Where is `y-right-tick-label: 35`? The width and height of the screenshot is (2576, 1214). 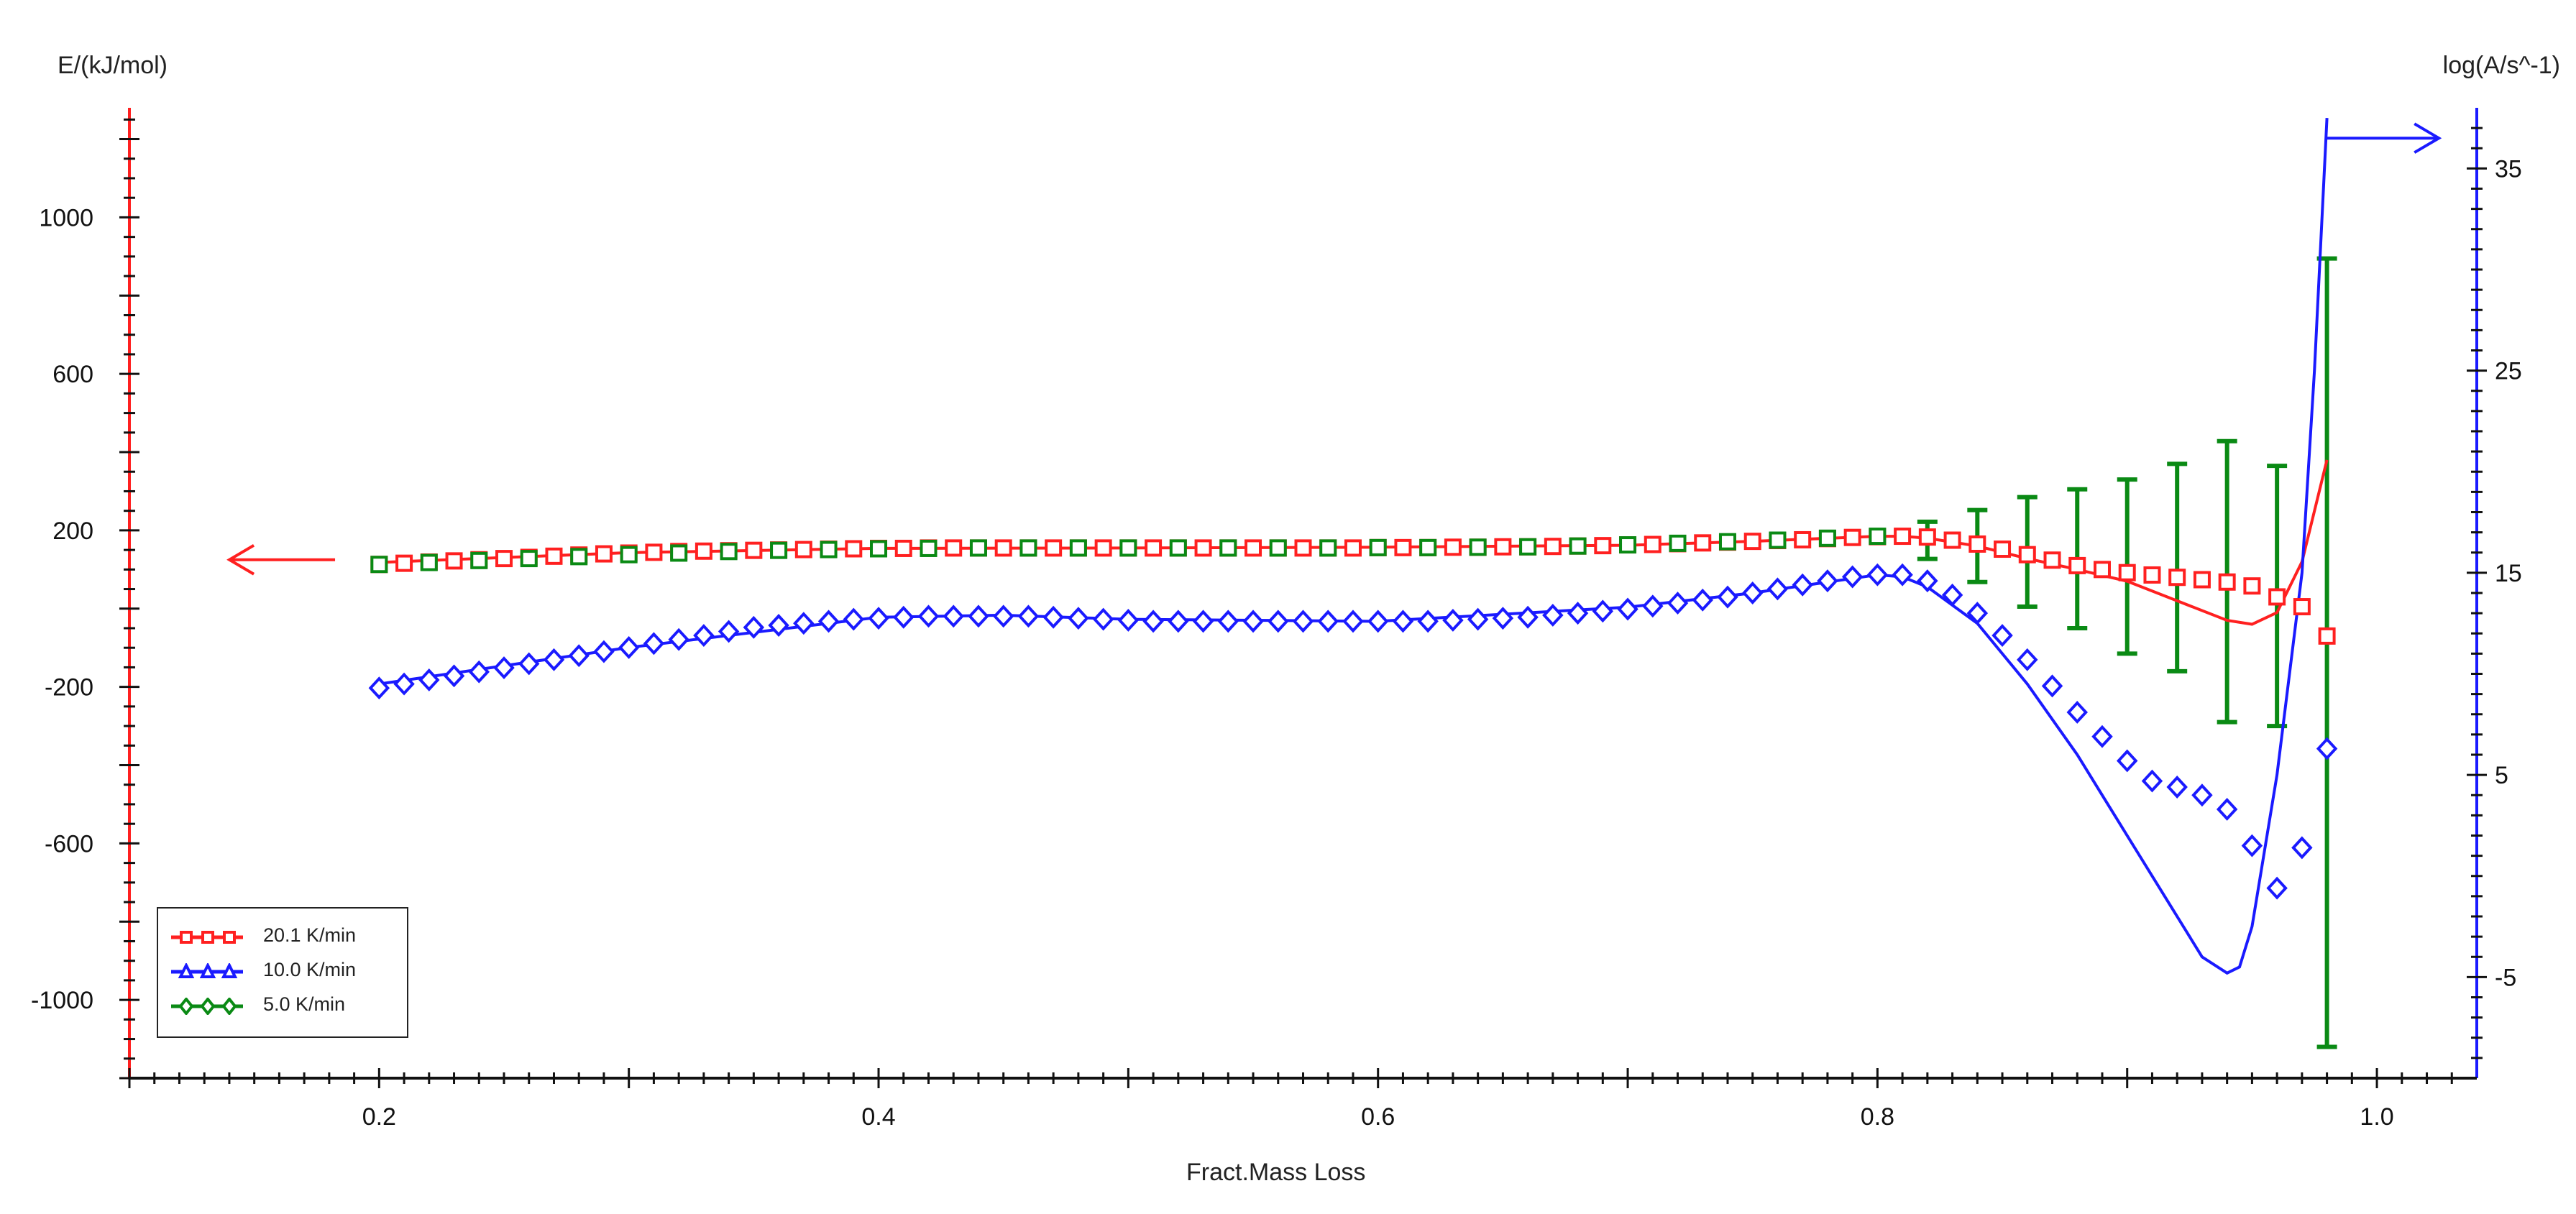
y-right-tick-label: 35 is located at coordinates (2508, 169).